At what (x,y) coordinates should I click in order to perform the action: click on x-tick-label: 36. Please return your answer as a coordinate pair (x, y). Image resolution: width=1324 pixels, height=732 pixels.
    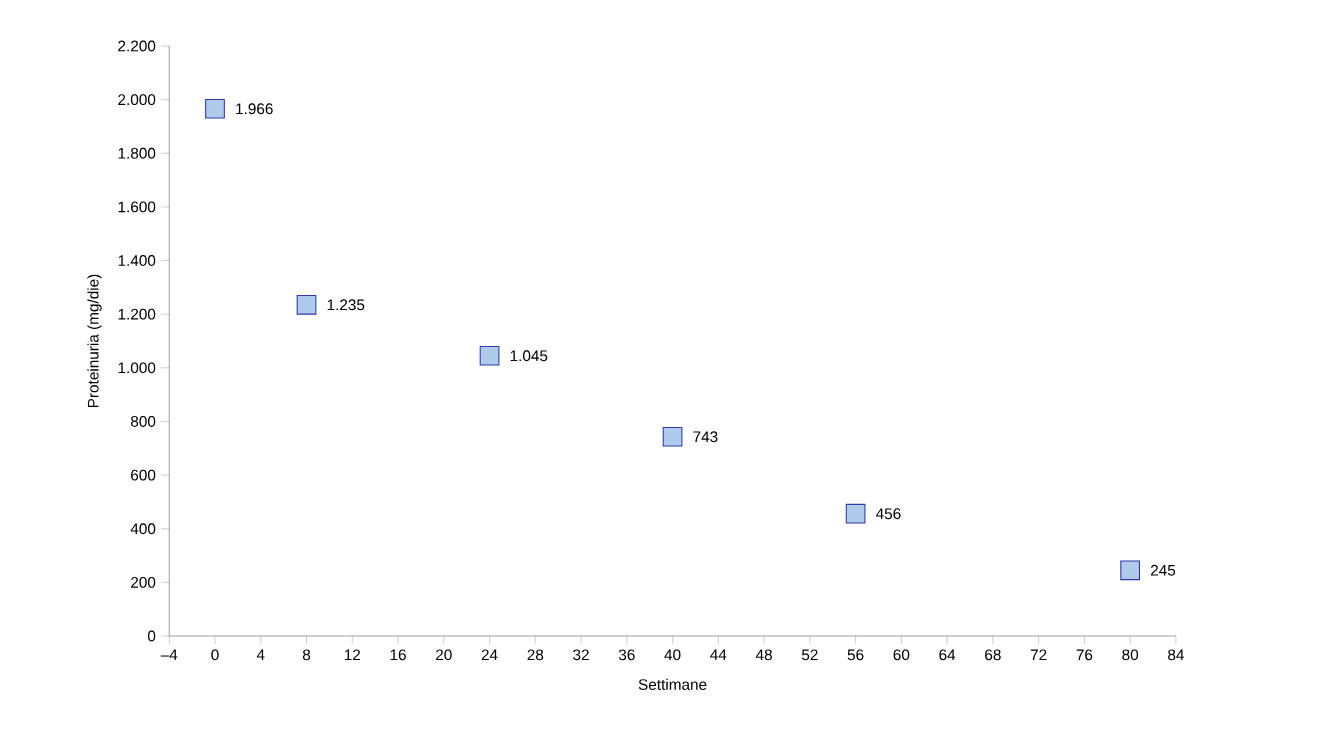
    Looking at the image, I should click on (626, 655).